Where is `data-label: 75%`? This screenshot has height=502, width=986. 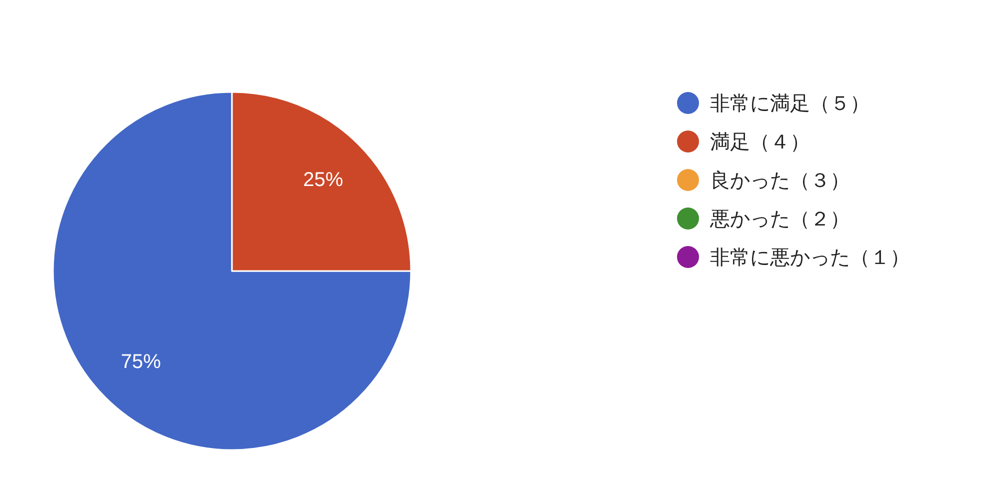
data-label: 75% is located at coordinates (141, 362).